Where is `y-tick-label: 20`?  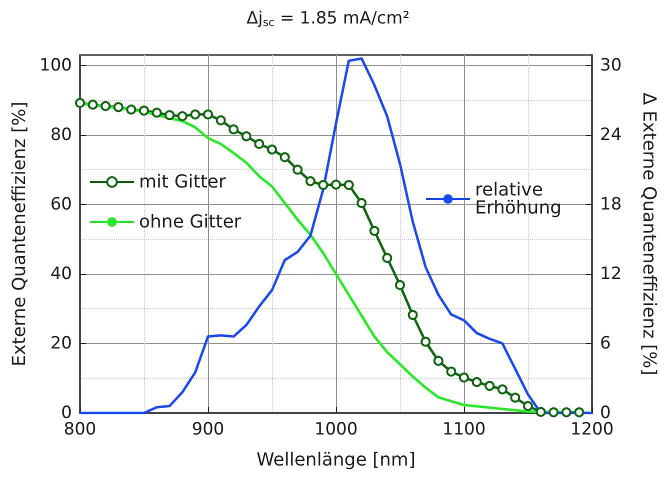
y-tick-label: 20 is located at coordinates (61, 343).